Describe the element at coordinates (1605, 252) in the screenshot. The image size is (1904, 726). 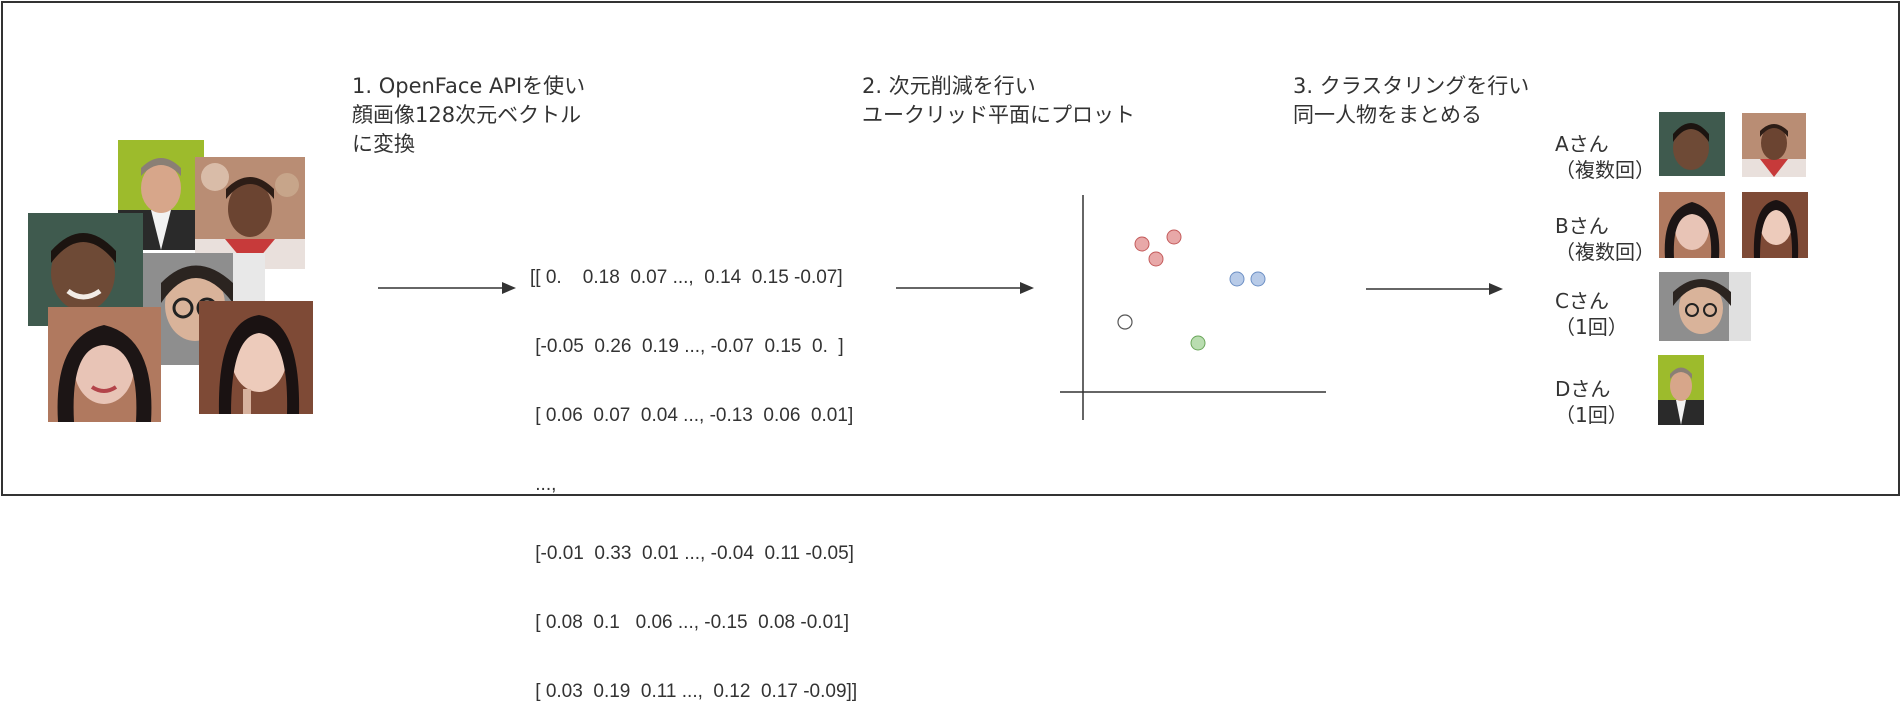
I see `cluster-b-count: （複数回）` at that location.